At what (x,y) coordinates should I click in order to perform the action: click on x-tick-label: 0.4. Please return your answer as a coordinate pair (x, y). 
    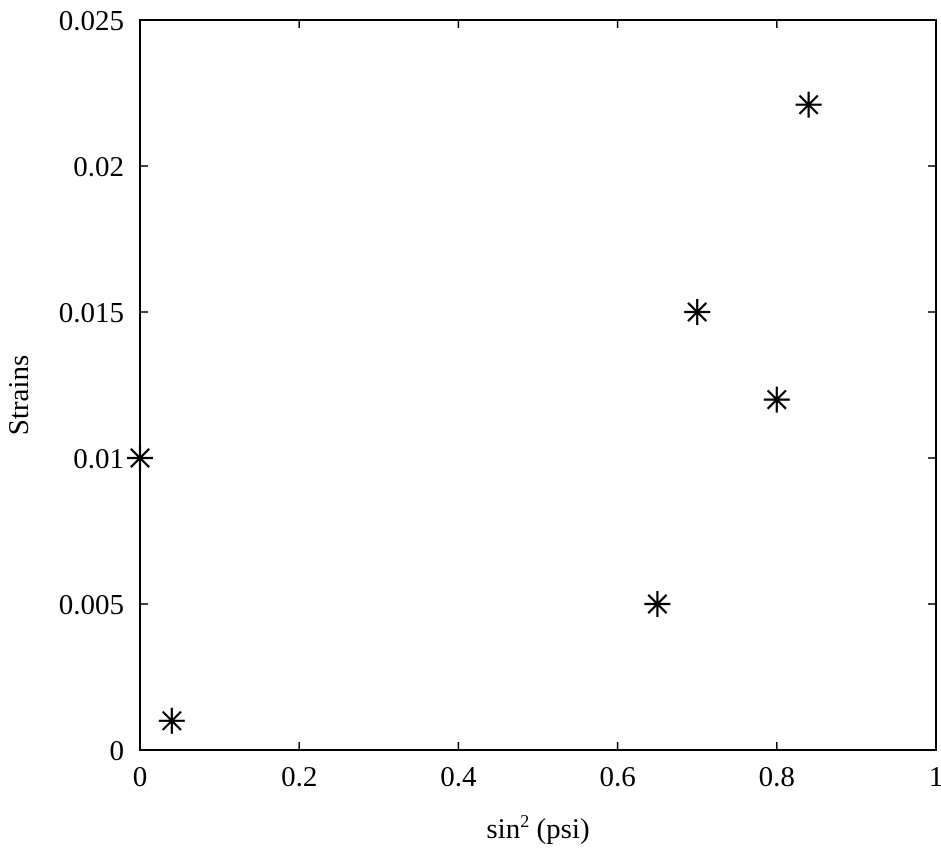
    Looking at the image, I should click on (458, 777).